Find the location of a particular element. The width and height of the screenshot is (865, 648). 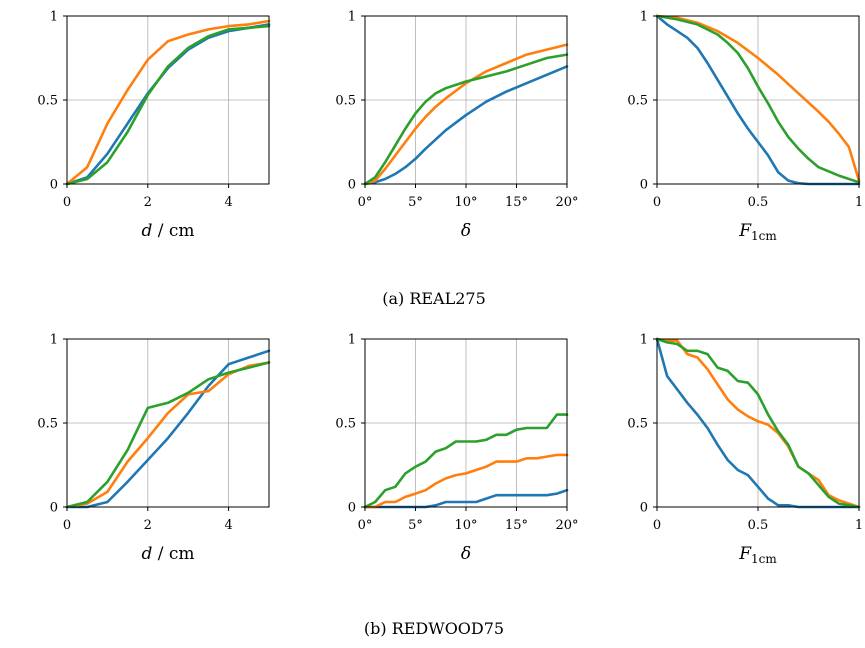

chart-panel-5: 0° 5° 10° 15° 20° 0 0.5 1 δ is located at coordinates (456, 449).